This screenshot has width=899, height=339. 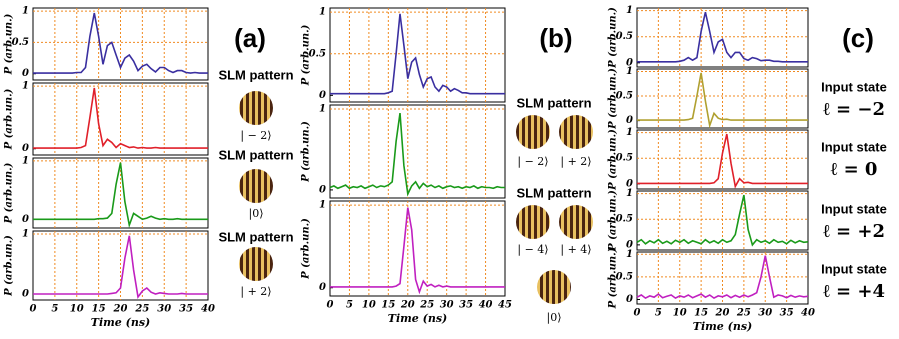 What do you see at coordinates (854, 109) in the screenshot?
I see `input-state: ℓ = −2` at bounding box center [854, 109].